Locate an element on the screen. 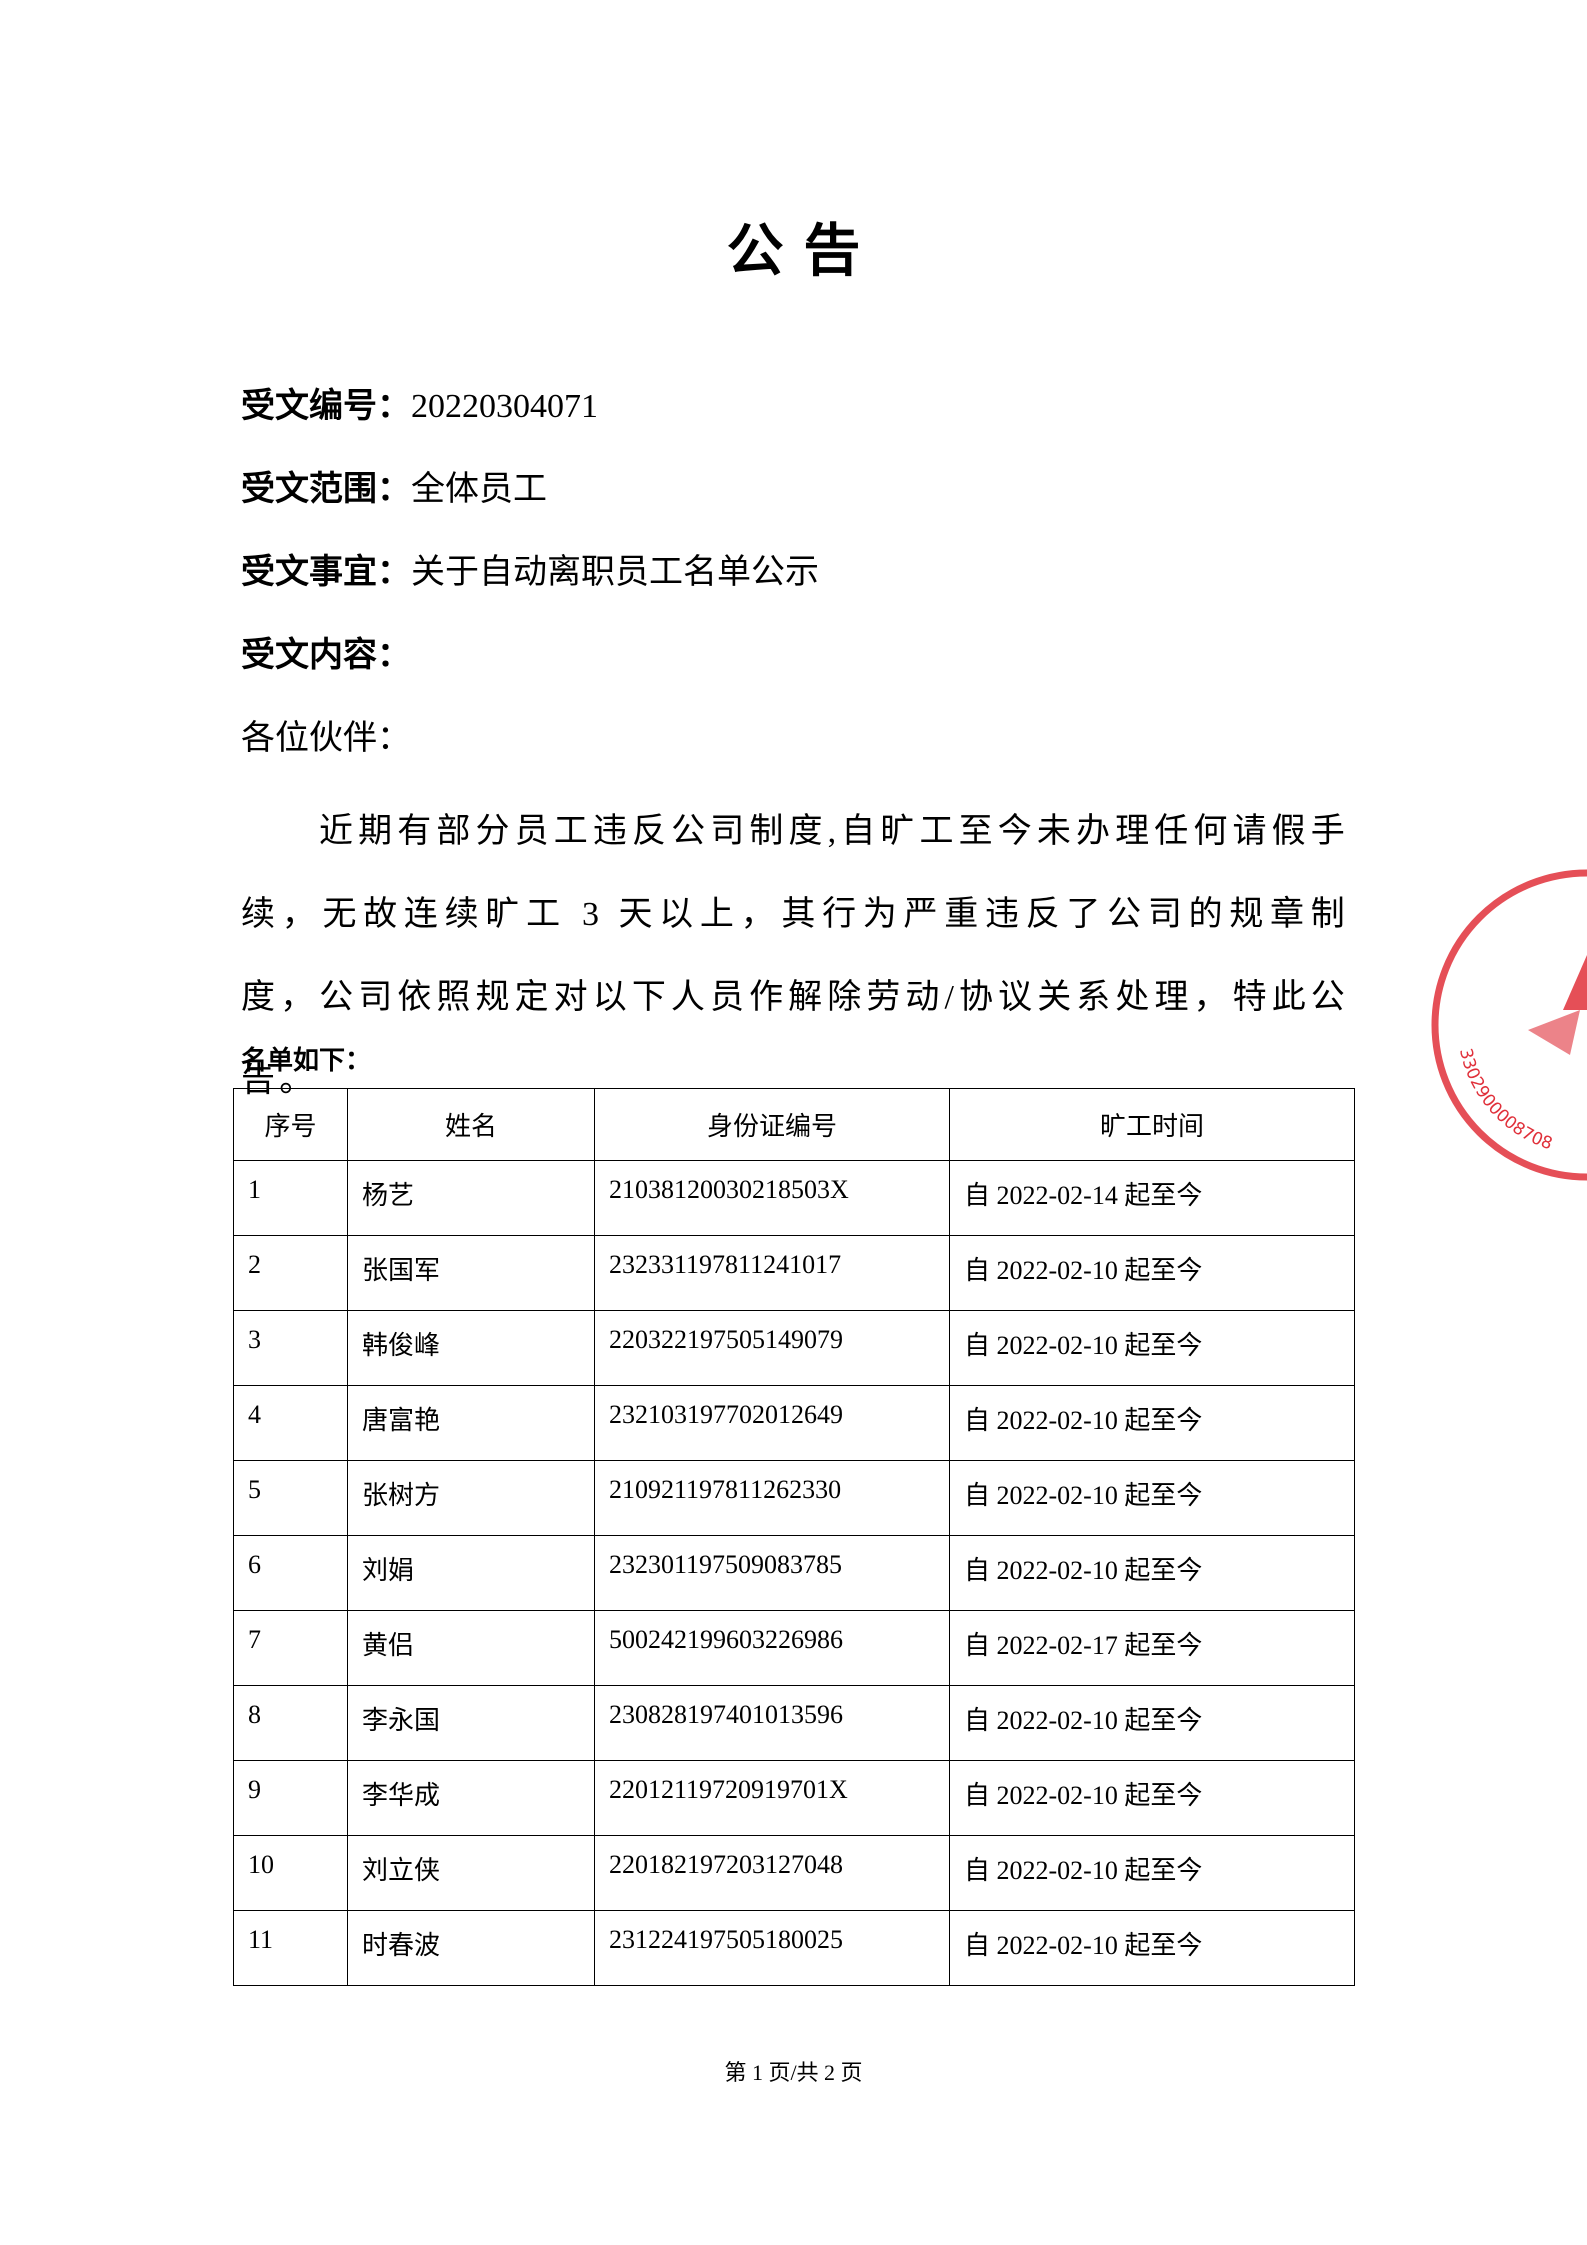 Image resolution: width=1587 pixels, height=2245 pixels. cell: 4 is located at coordinates (290, 1423).